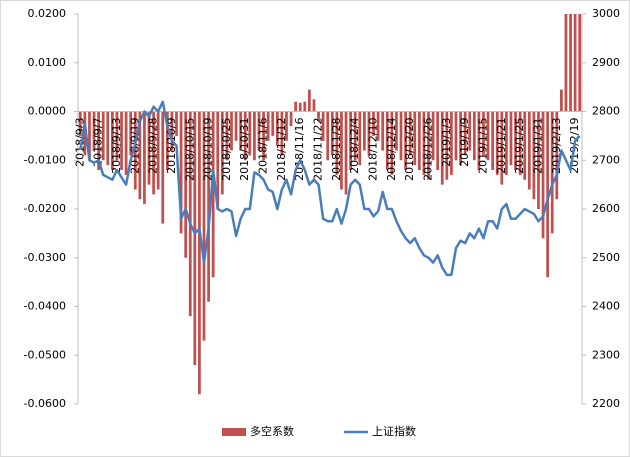 This screenshot has width=630, height=457. What do you see at coordinates (606, 306) in the screenshot?
I see `y2-tick-label: 2400` at bounding box center [606, 306].